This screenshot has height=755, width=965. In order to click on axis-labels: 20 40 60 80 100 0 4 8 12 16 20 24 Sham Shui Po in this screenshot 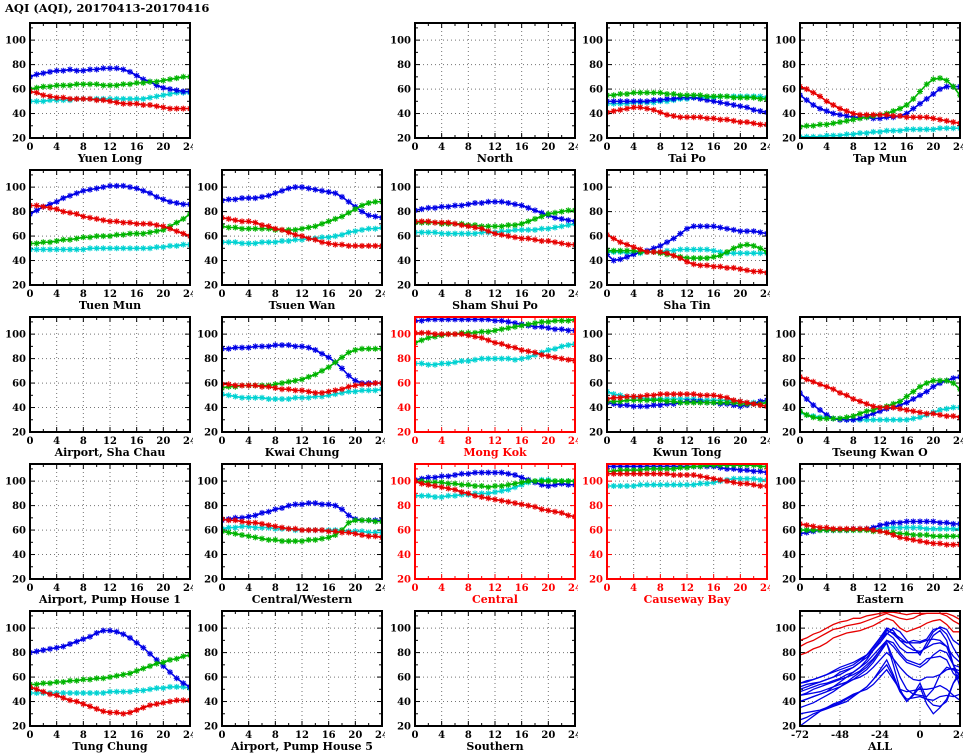, I will do `click(484, 247)`.